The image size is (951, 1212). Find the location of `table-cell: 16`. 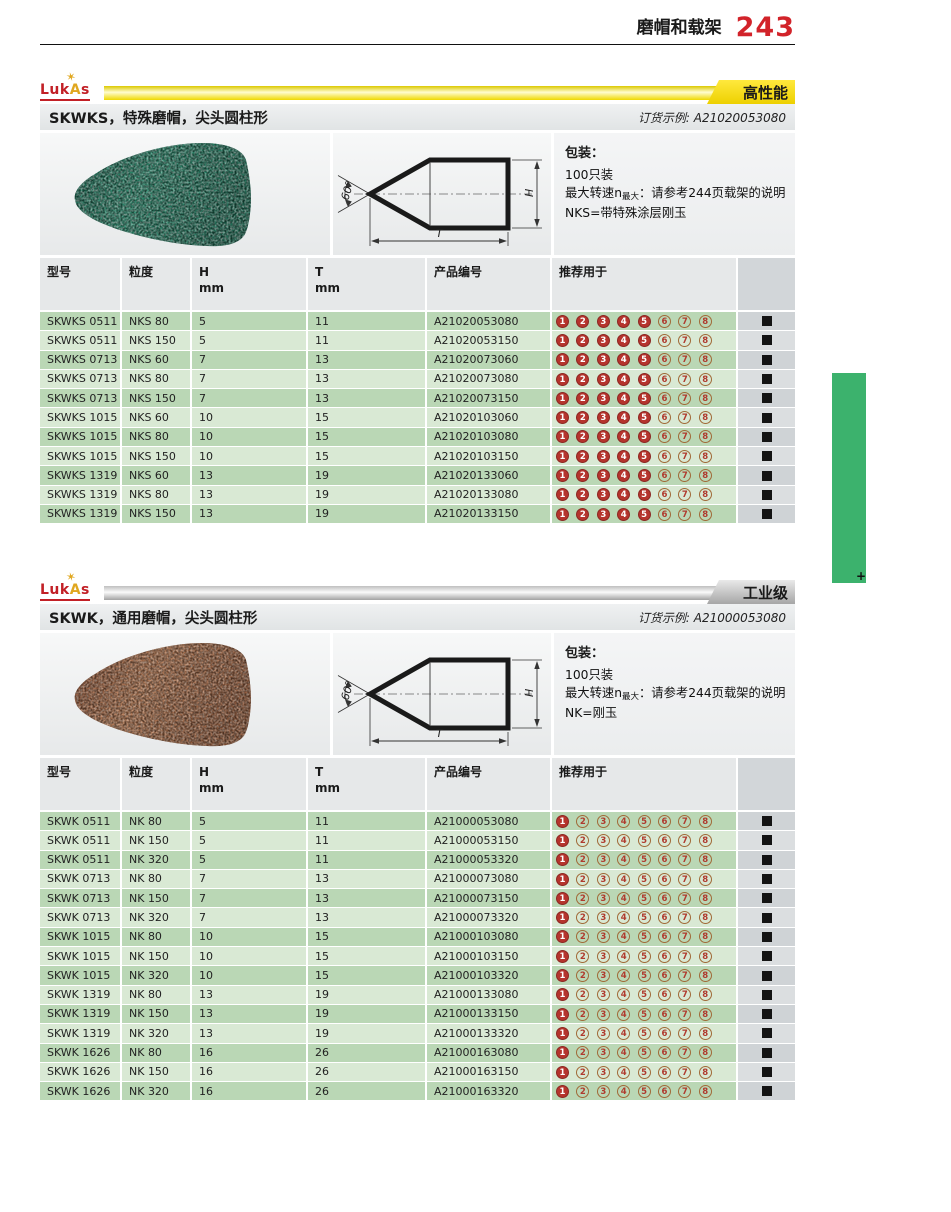

table-cell: 16 is located at coordinates (249, 1091).